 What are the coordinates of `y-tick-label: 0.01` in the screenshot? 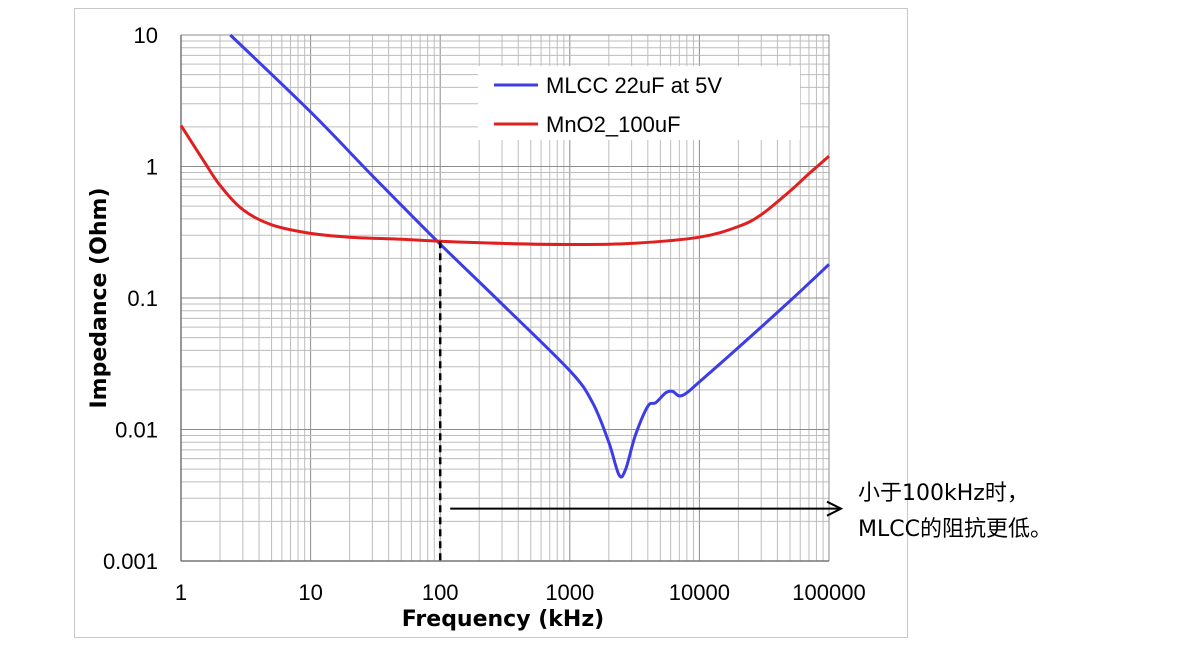 It's located at (136, 430).